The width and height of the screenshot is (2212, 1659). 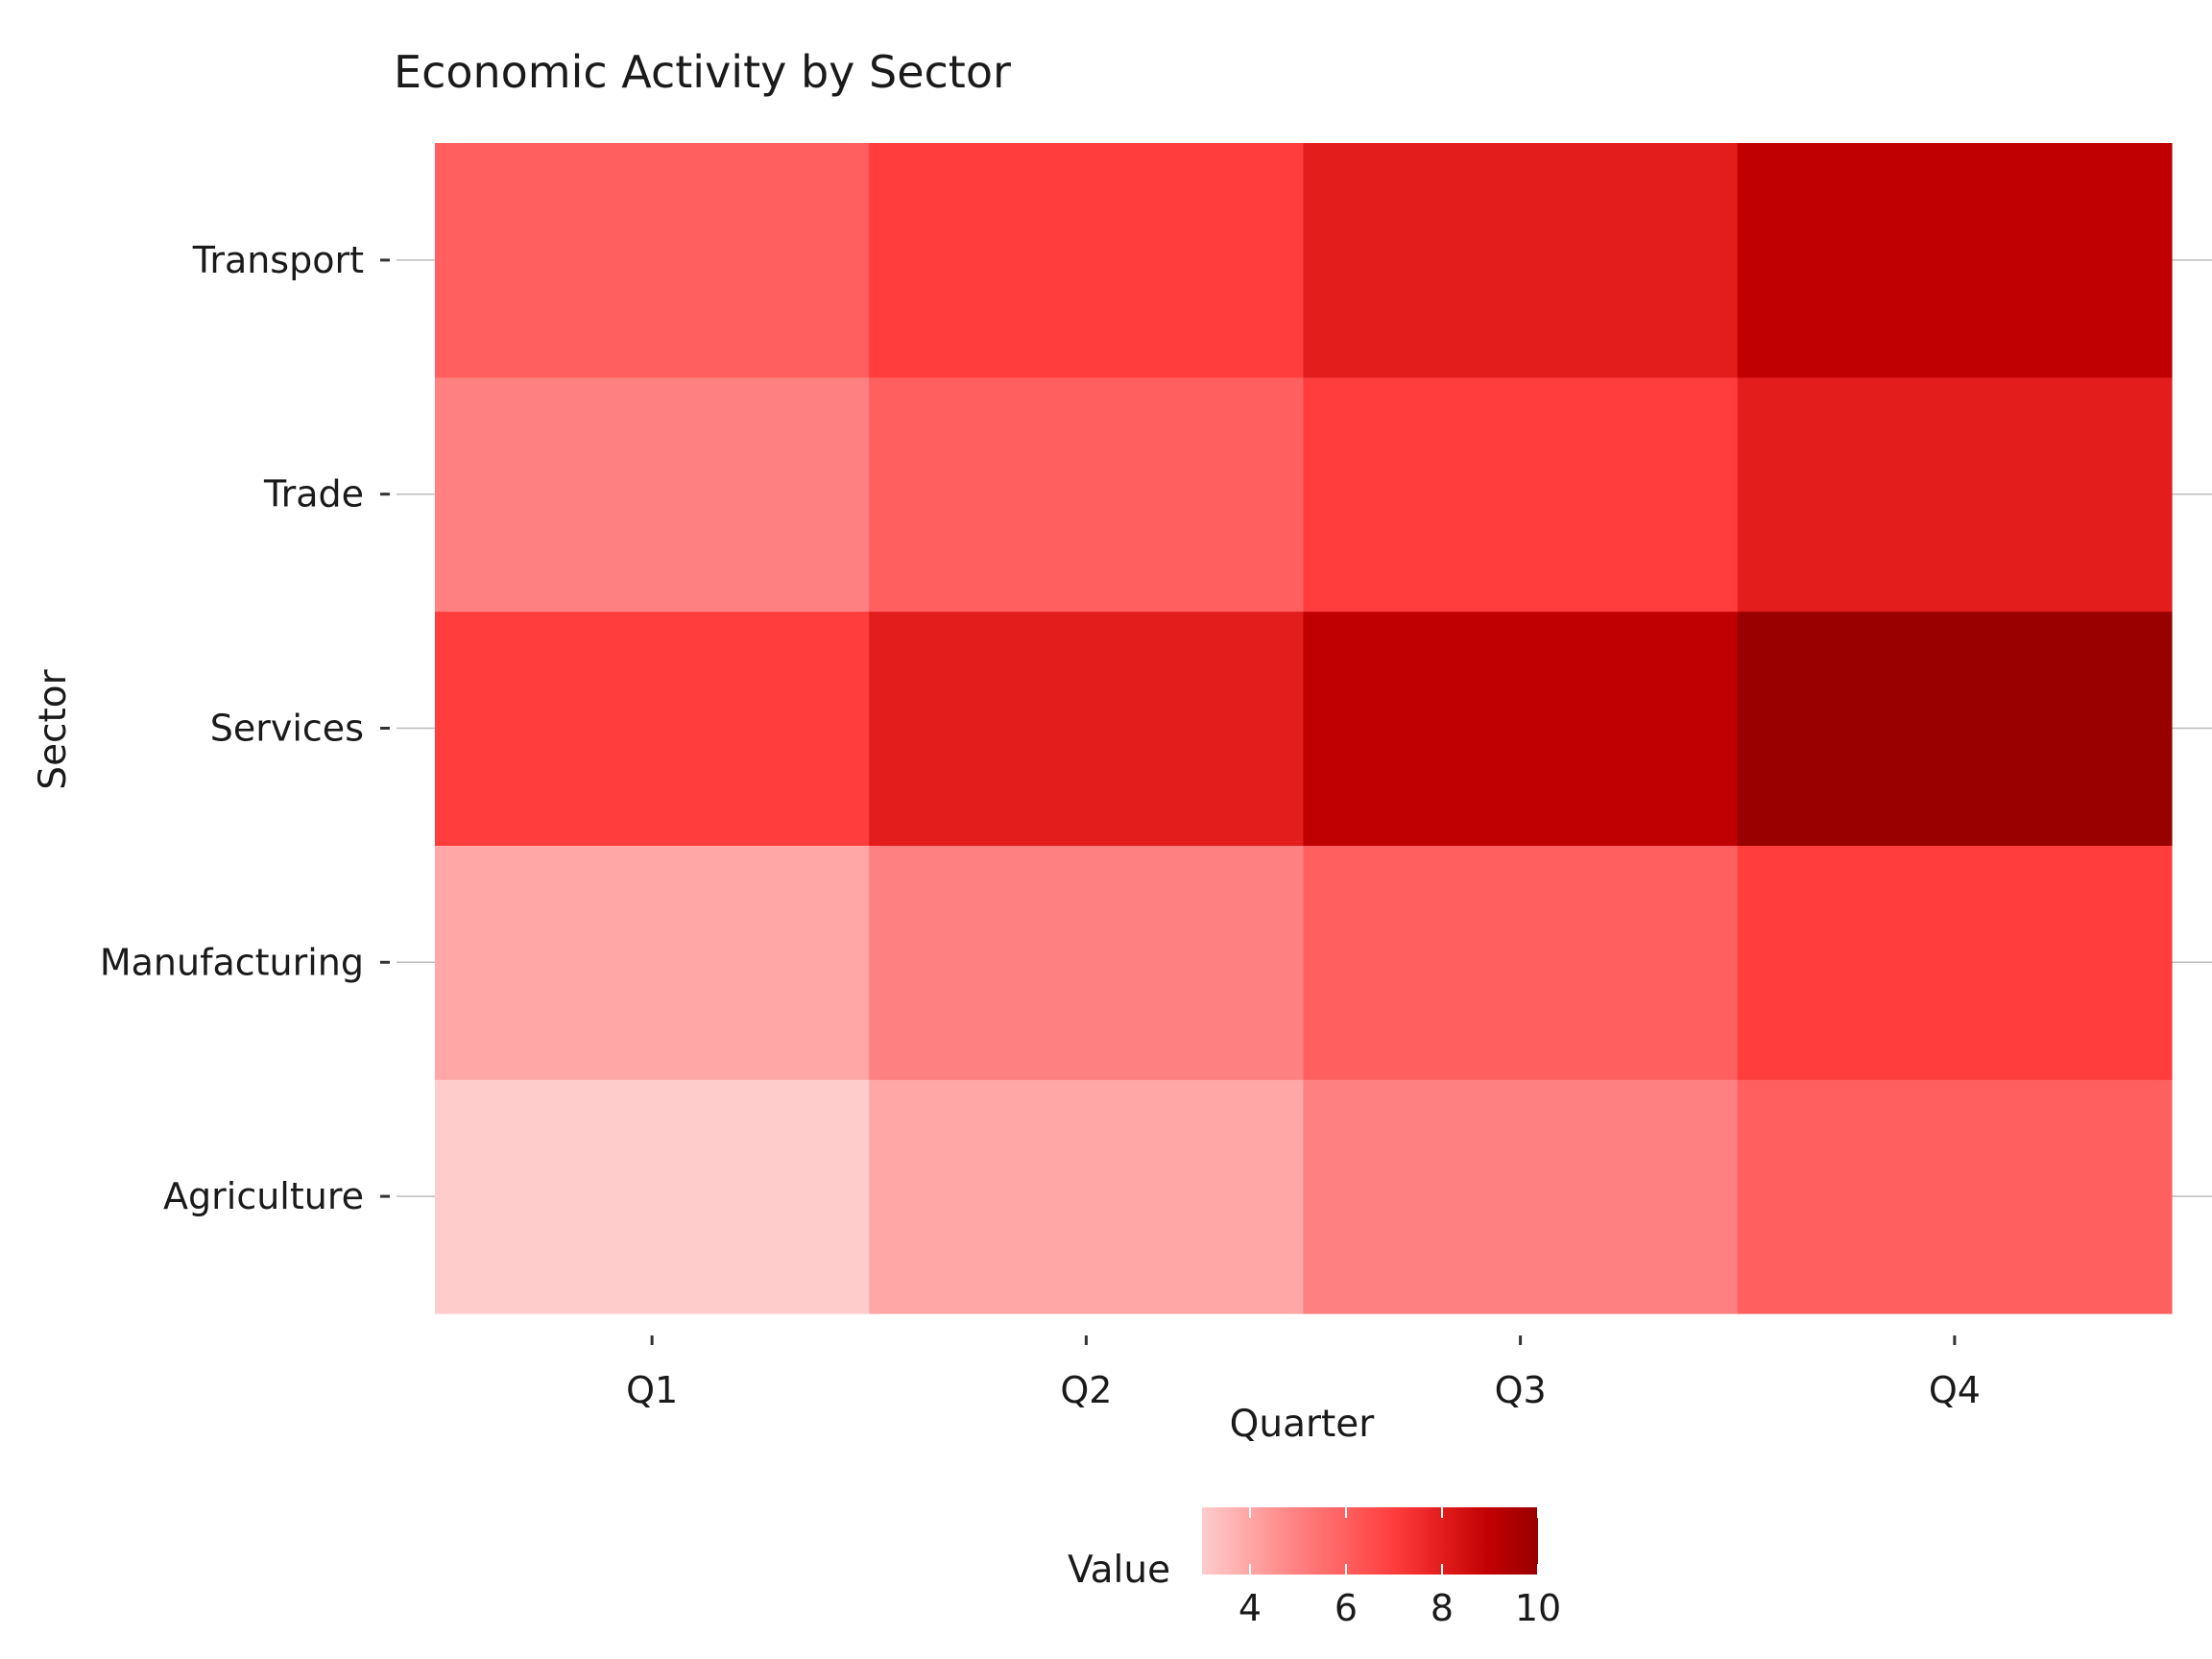 I want to click on x-tick-label-q3: Q3, so click(x=1521, y=1390).